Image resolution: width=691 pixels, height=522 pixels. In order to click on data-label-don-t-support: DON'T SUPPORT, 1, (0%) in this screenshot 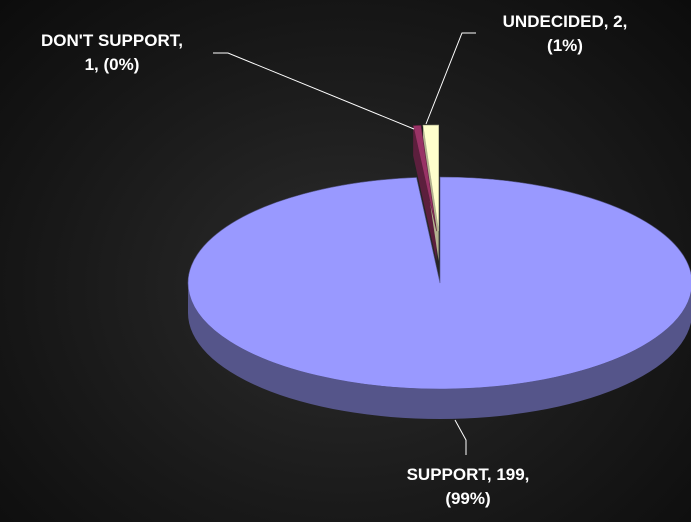, I will do `click(112, 52)`.